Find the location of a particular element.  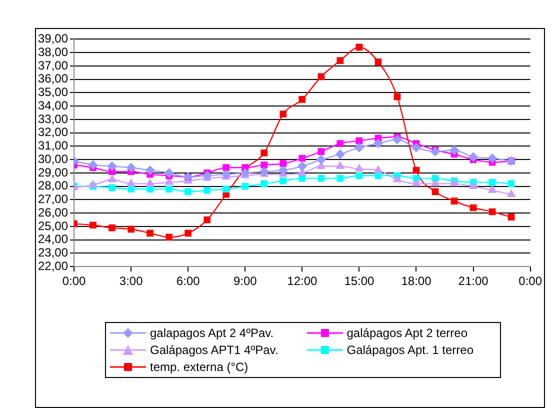

y-tick-label: 25,00 is located at coordinates (53, 225).